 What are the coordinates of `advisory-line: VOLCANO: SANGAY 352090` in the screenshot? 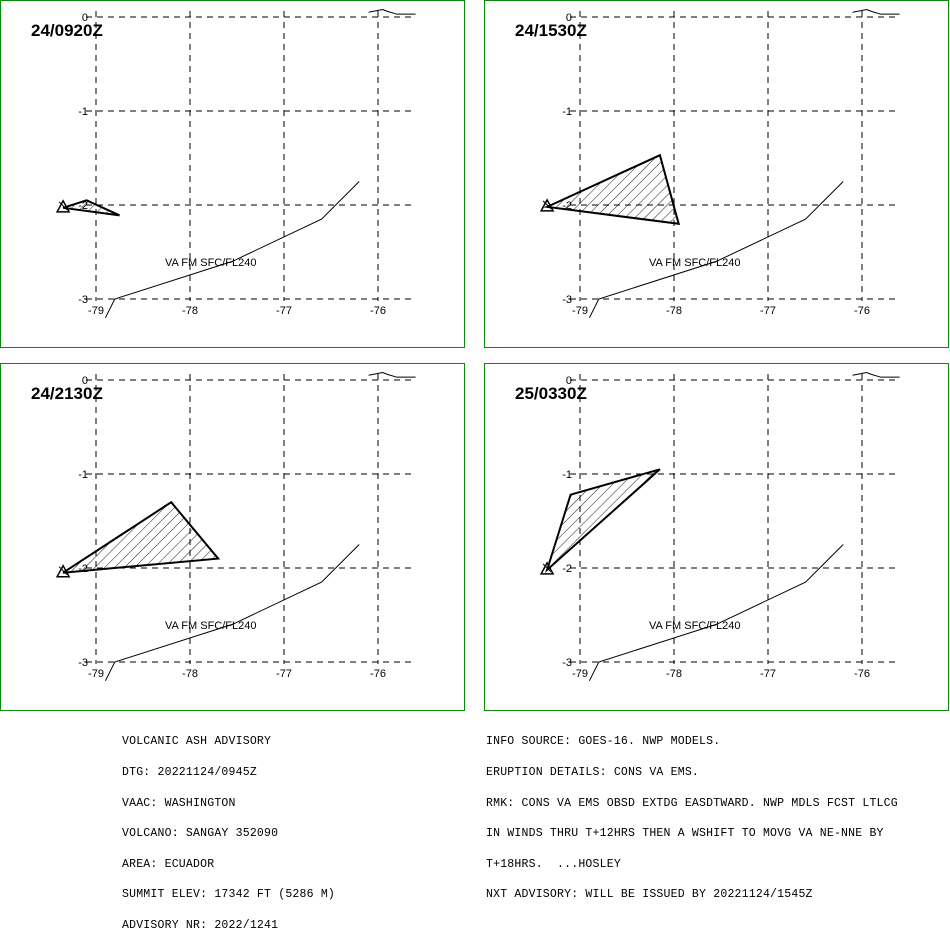 It's located at (200, 834).